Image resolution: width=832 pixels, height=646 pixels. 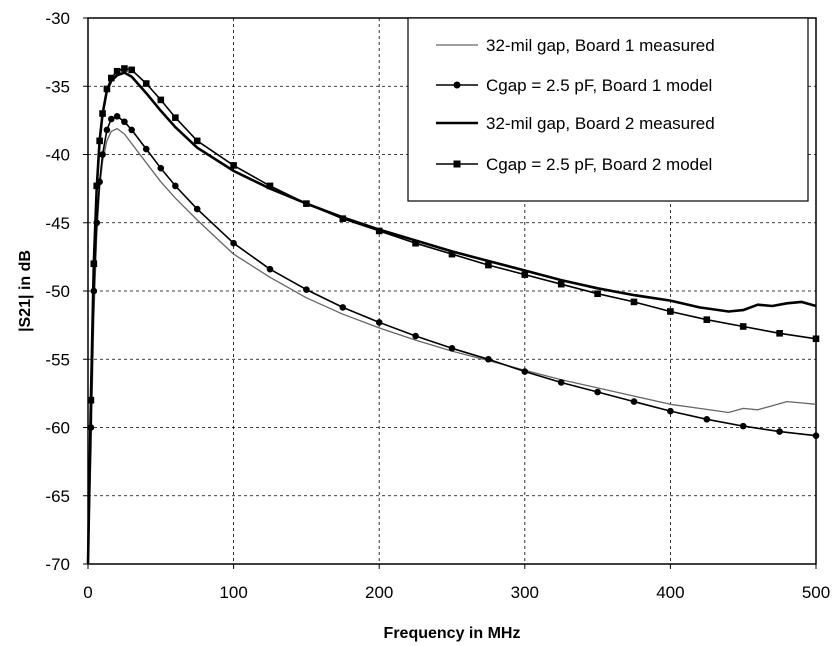 I want to click on legend-label: Cgap = 2.5 pF, Board 1 model, so click(x=599, y=85).